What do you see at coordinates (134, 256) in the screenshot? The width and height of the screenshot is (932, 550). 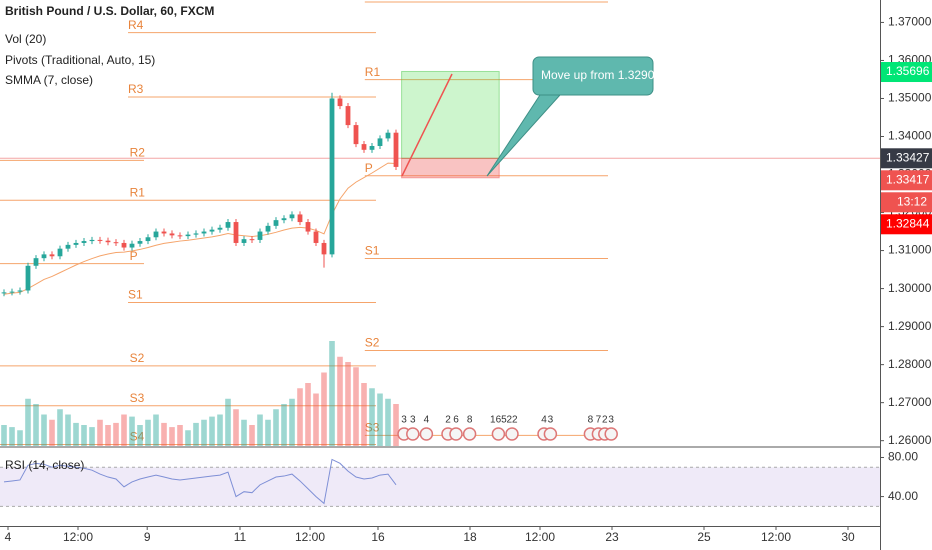 I see `pivot-label: P` at bounding box center [134, 256].